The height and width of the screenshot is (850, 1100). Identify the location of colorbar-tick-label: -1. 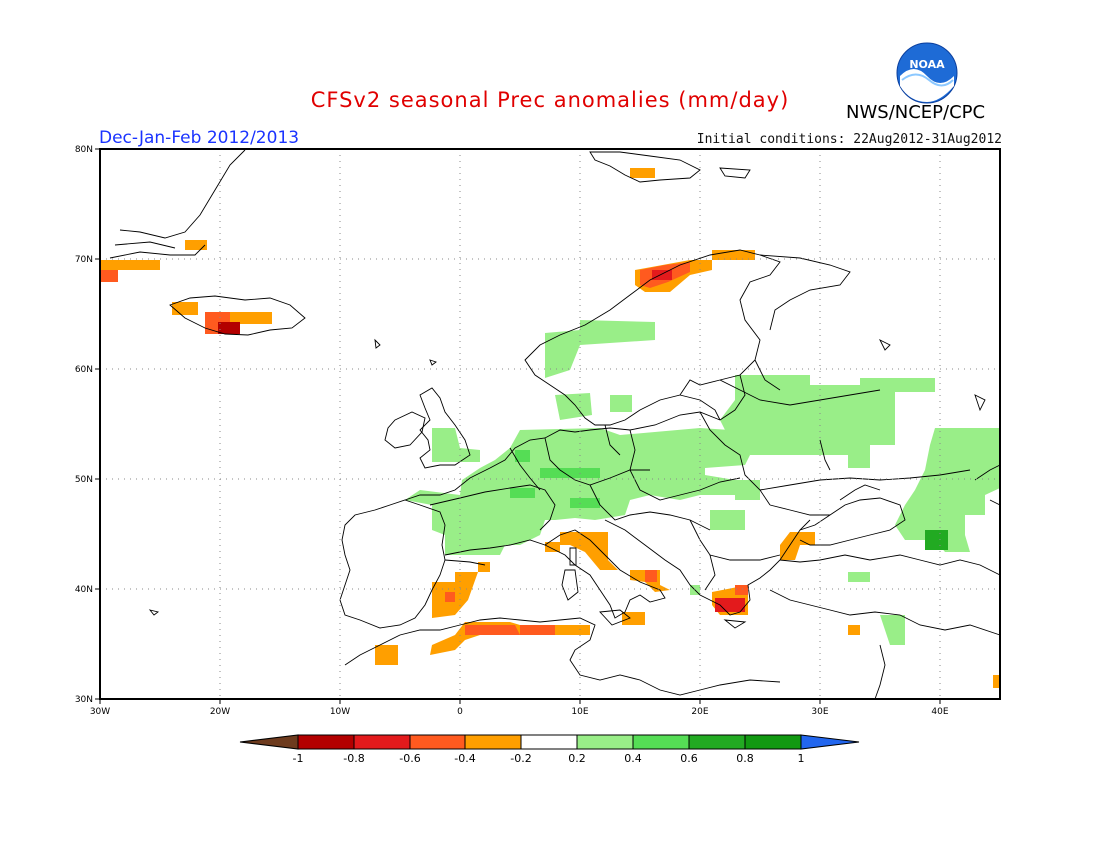
(298, 758).